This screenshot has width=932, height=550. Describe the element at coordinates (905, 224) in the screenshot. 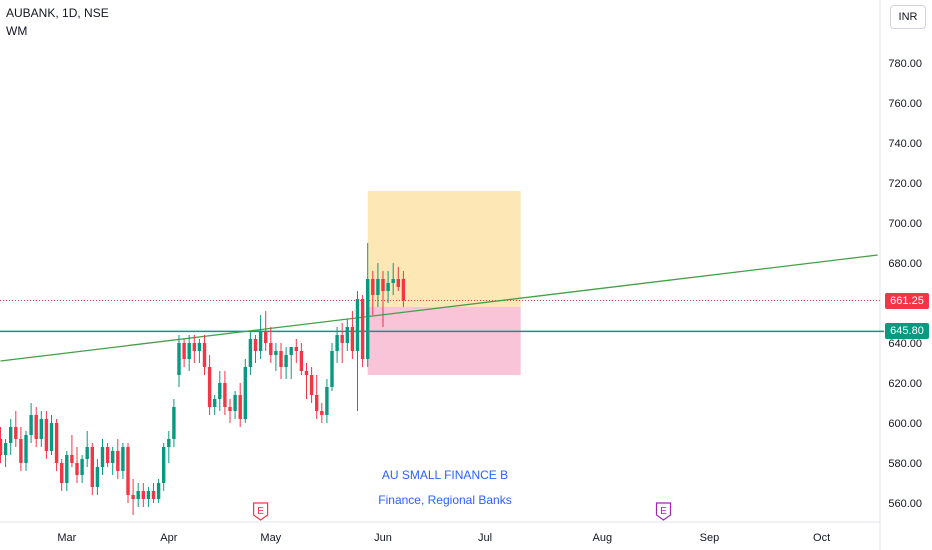

I see `y-tick-label: 700.00` at that location.